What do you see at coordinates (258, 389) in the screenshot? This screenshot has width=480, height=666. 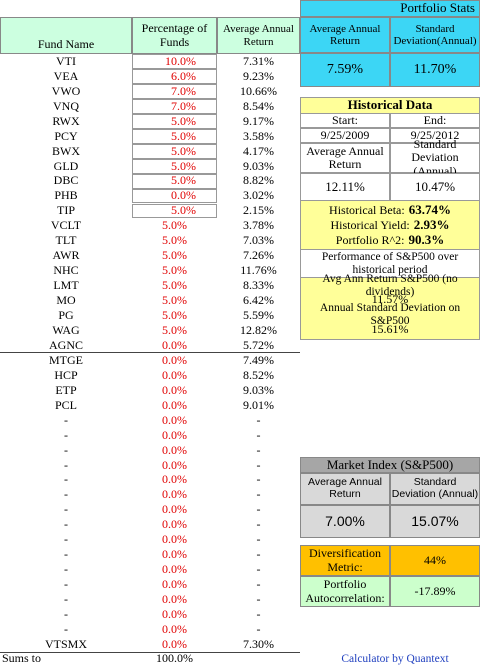 I see `return: 9.03%` at bounding box center [258, 389].